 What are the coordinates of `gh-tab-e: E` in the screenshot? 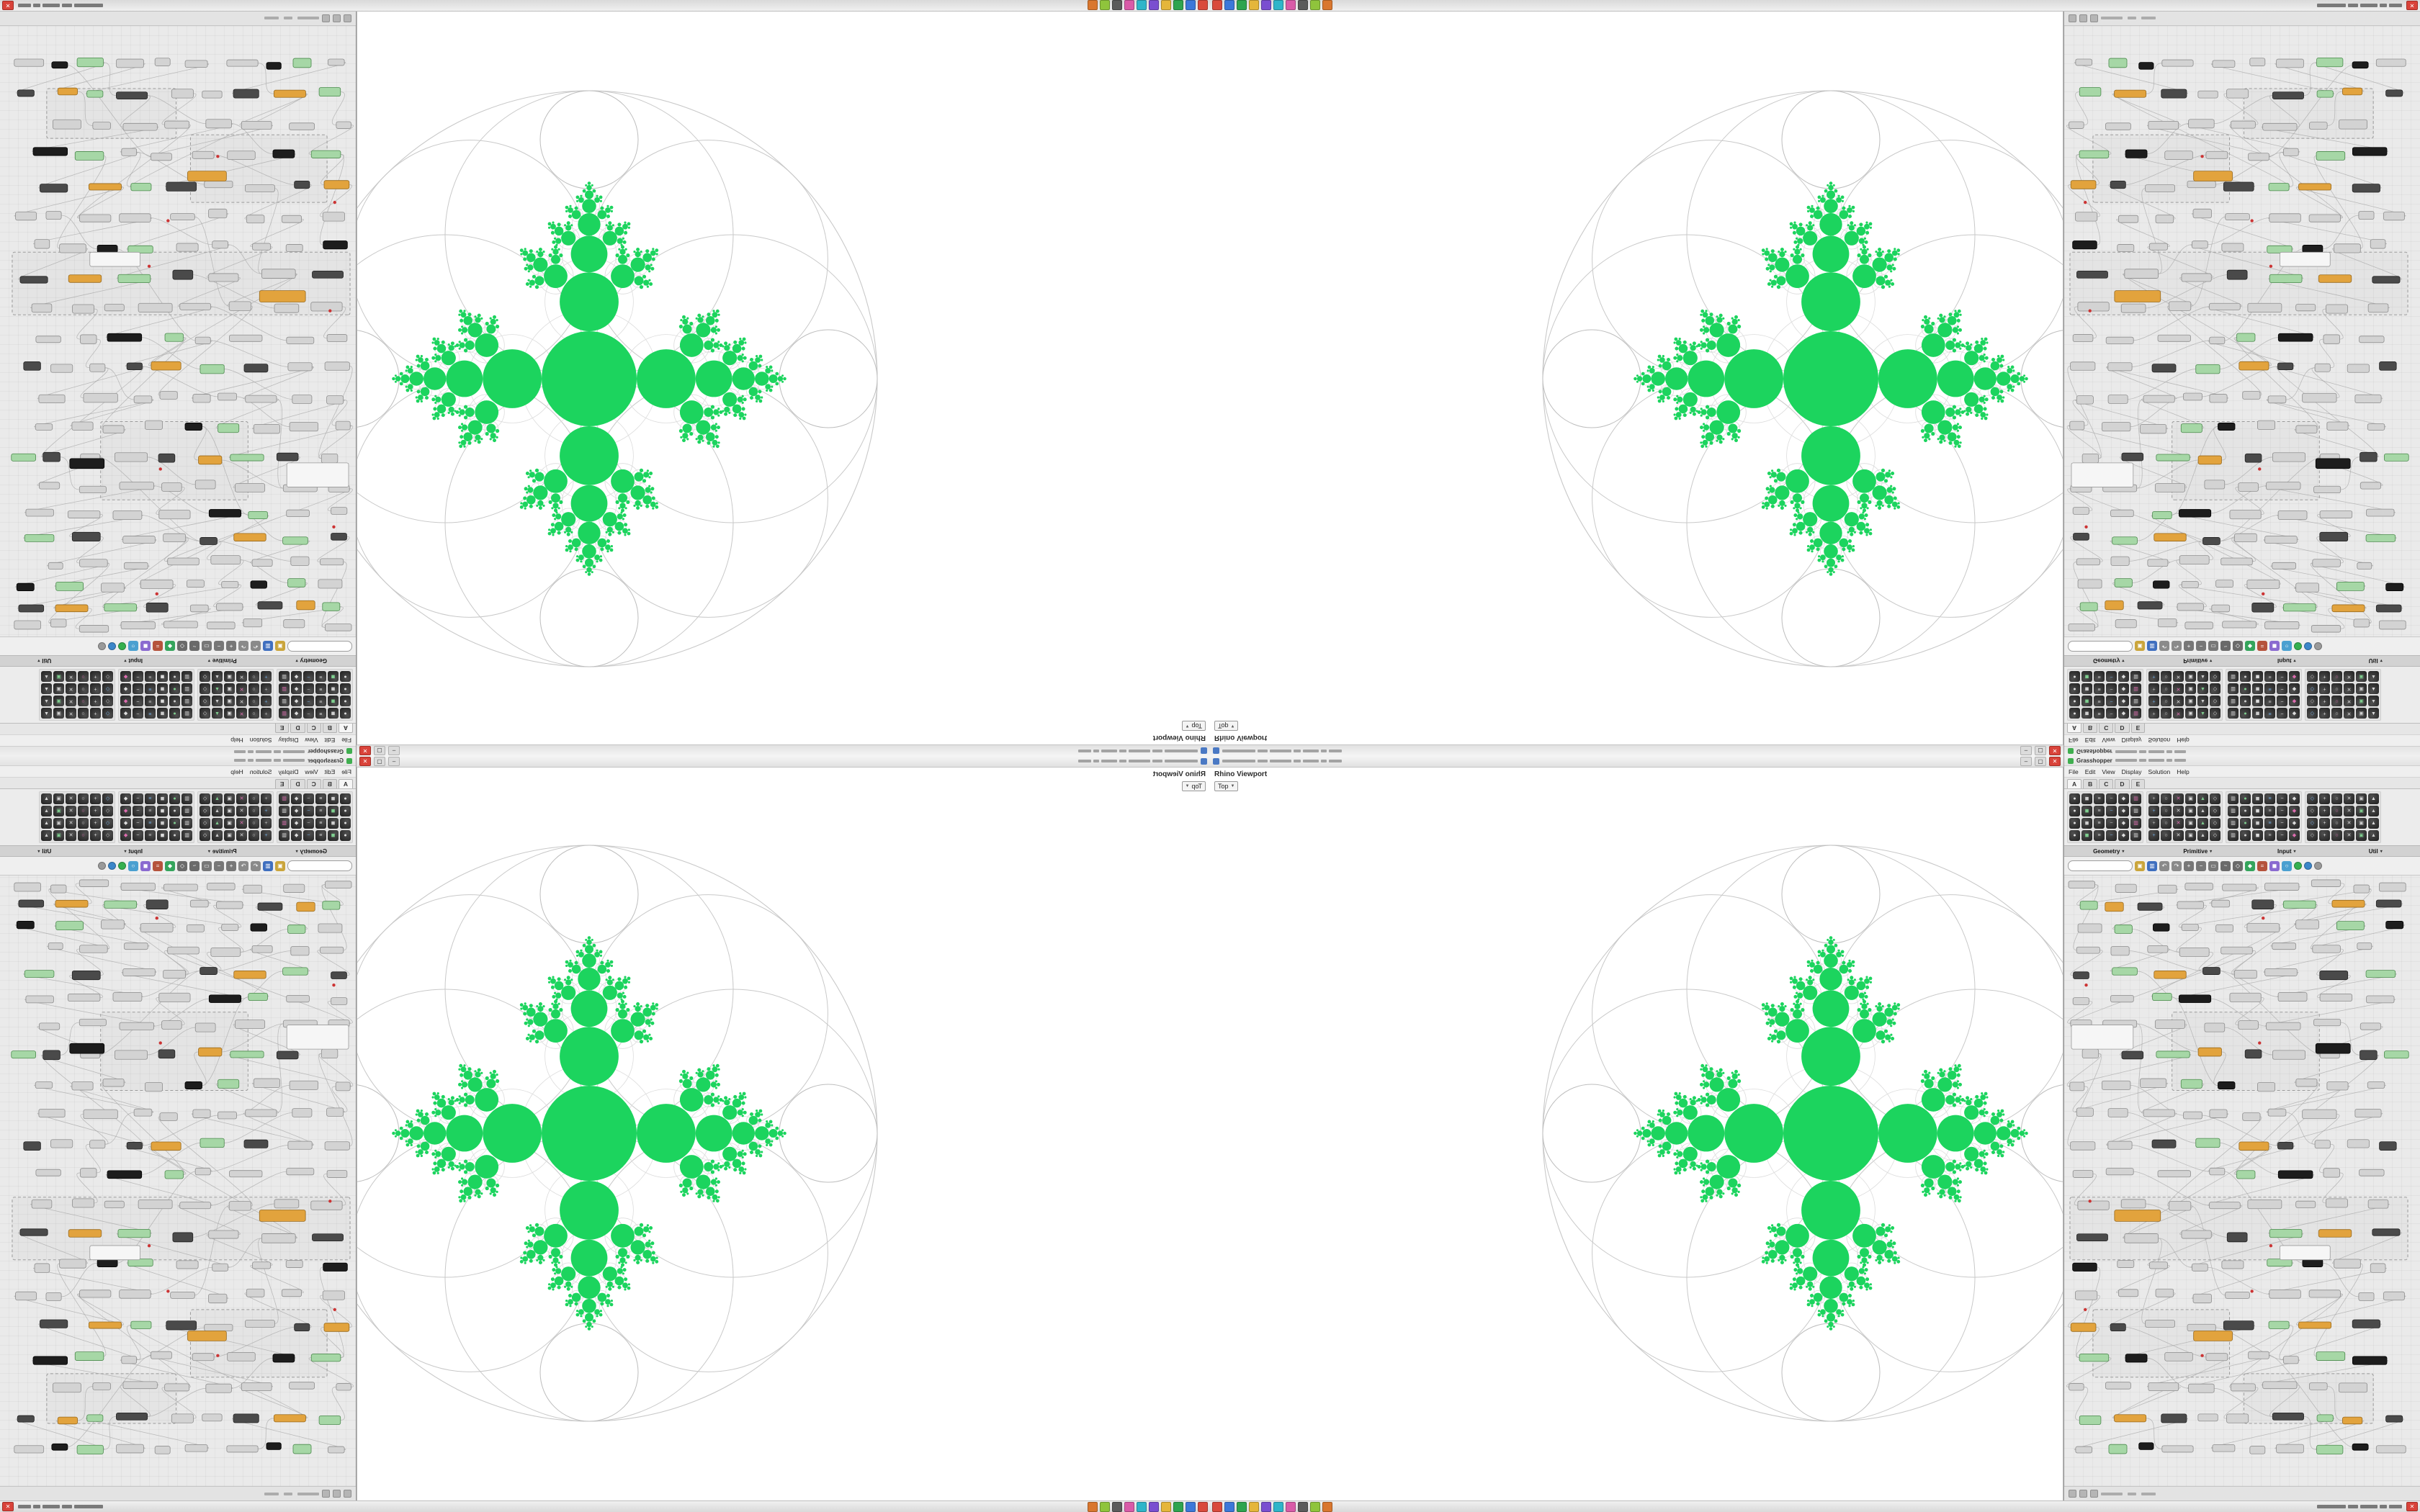 It's located at (282, 783).